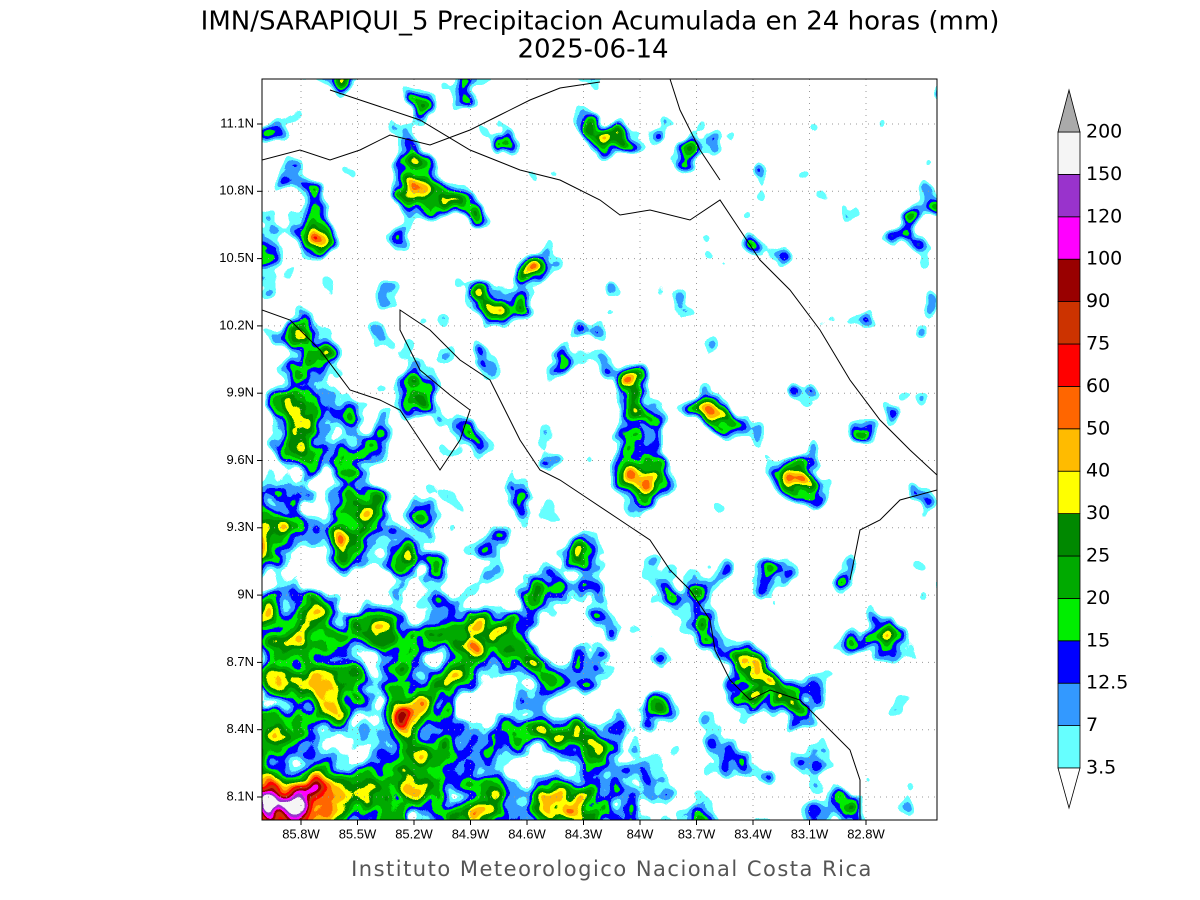 The width and height of the screenshot is (1200, 900). Describe the element at coordinates (1098, 344) in the screenshot. I see `colorbar-label: 75` at that location.